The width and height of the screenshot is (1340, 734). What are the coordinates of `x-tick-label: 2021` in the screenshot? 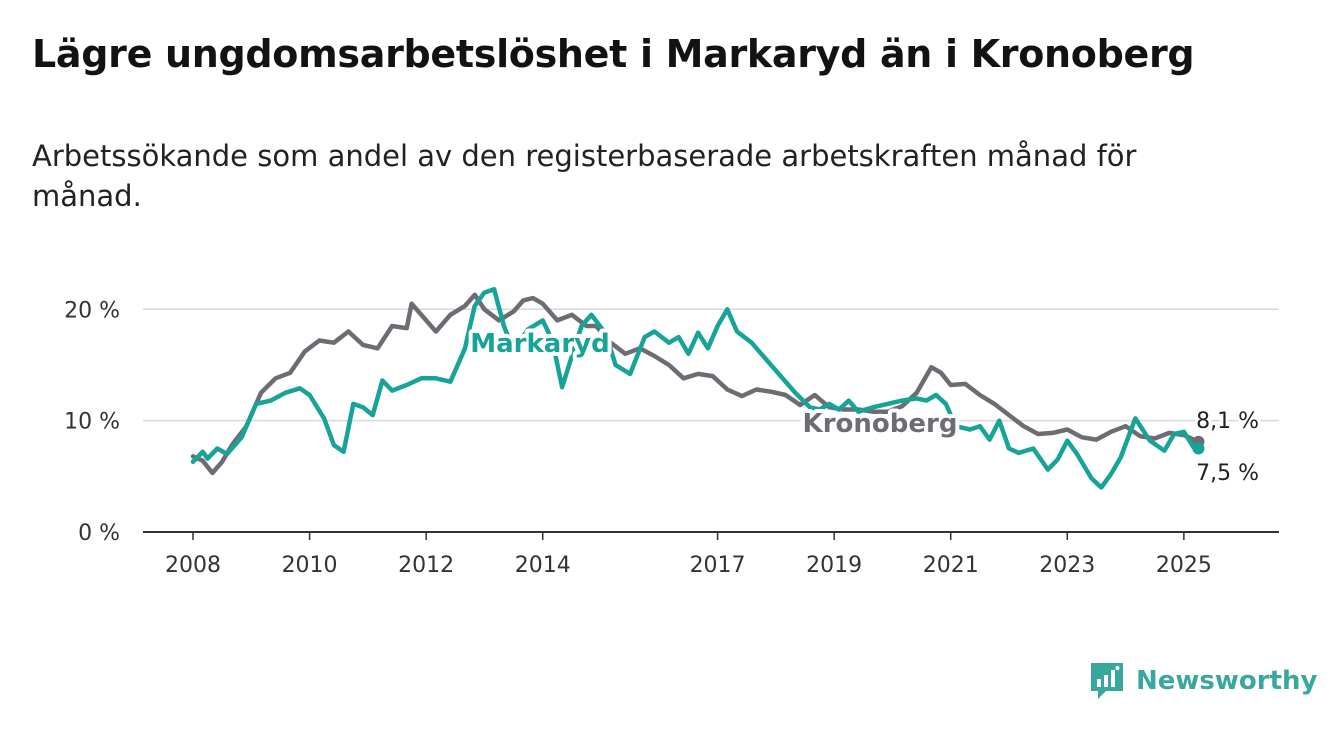 It's located at (951, 565).